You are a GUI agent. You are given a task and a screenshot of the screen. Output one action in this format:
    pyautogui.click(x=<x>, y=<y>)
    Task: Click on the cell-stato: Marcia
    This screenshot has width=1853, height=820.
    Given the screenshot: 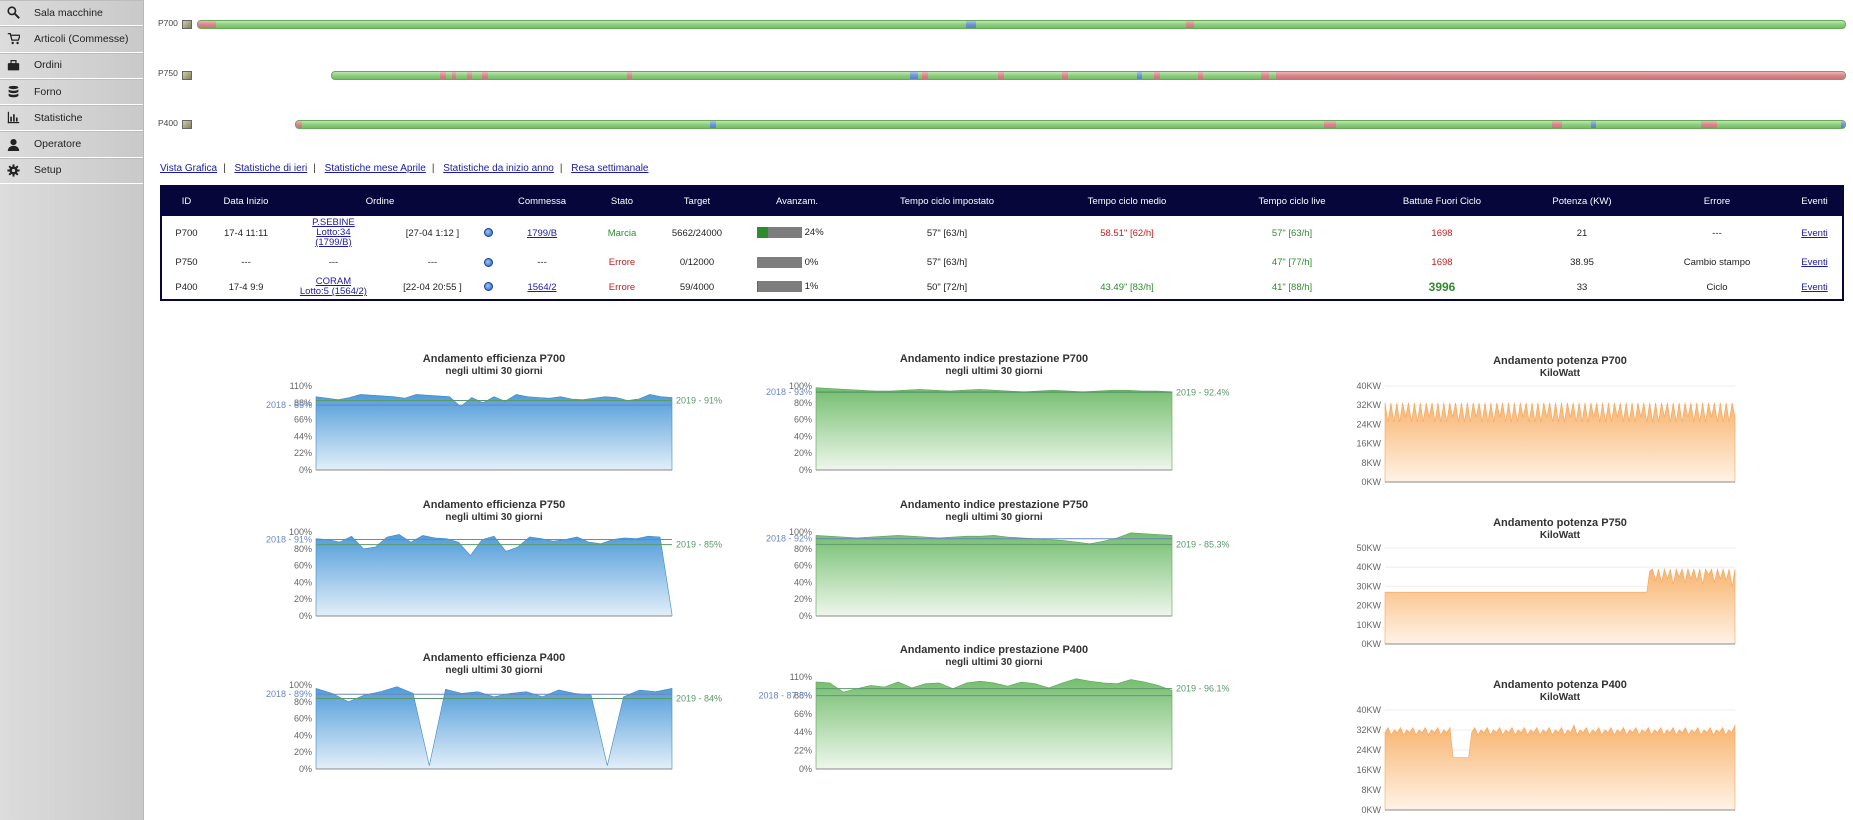 What is the action you would take?
    pyautogui.click(x=622, y=233)
    